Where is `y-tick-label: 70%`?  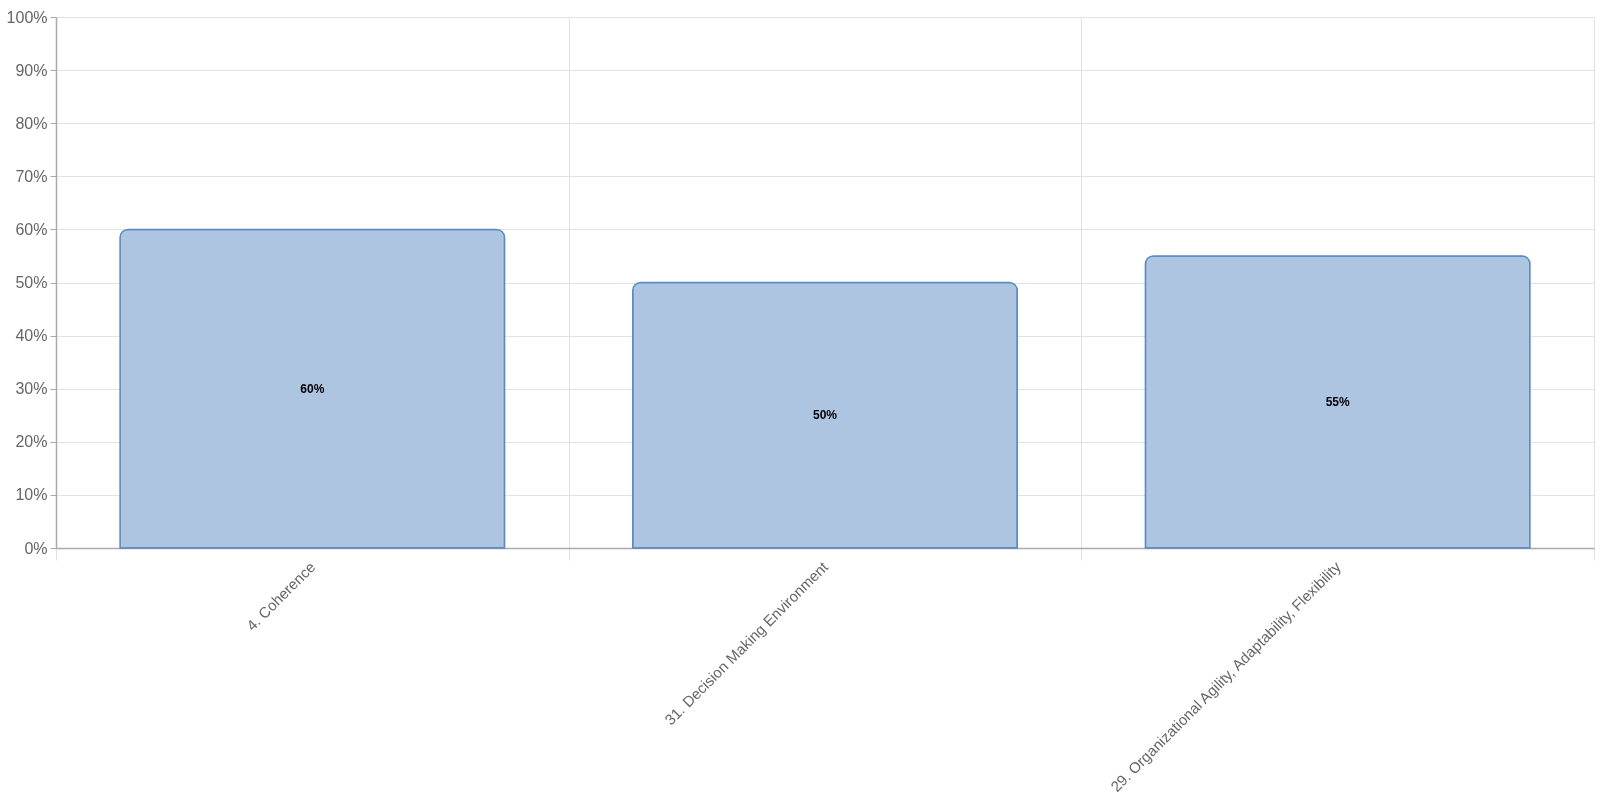
y-tick-label: 70% is located at coordinates (31, 176).